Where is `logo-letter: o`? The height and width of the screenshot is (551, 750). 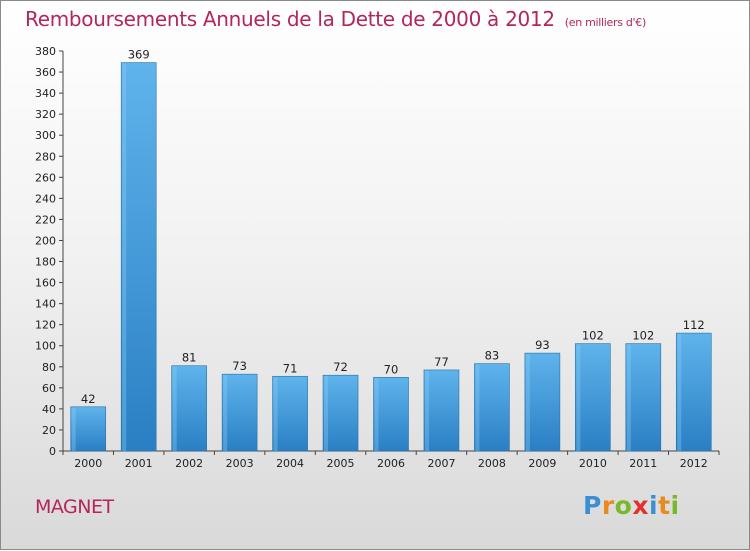
logo-letter: o is located at coordinates (623, 505).